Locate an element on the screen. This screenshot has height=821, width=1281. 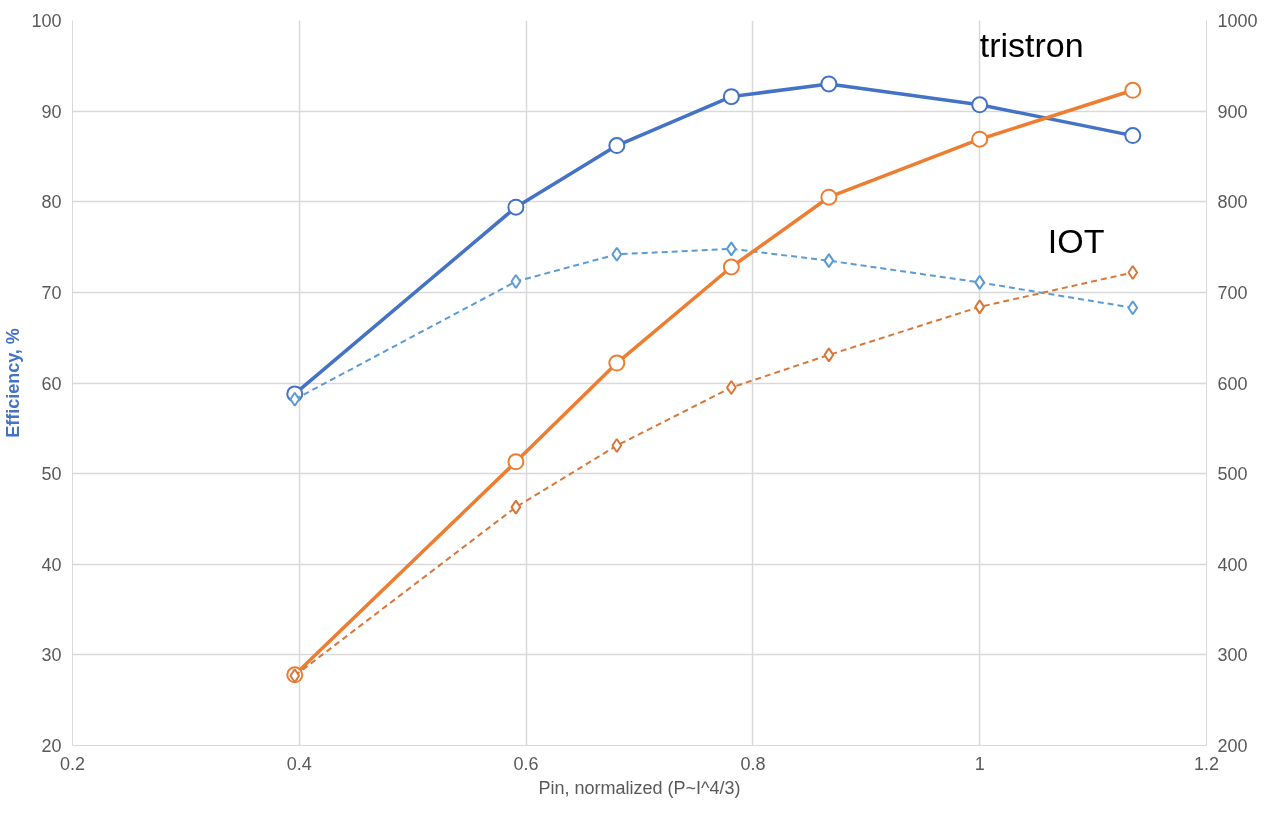
annotation: IOT is located at coordinates (1076, 240).